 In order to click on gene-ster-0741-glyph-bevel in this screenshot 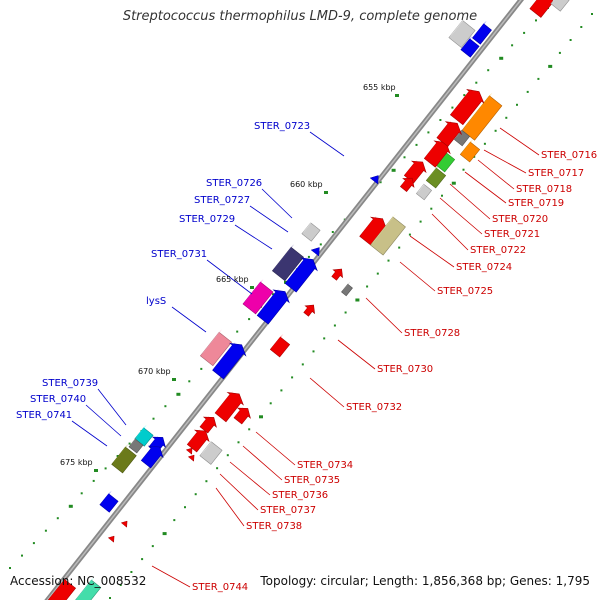, I will do `click(120, 454)`.